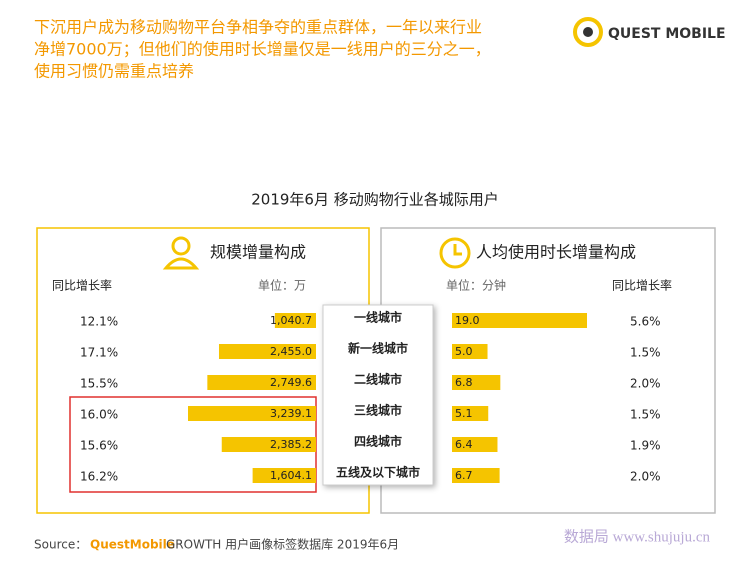 The image size is (750, 563). What do you see at coordinates (291, 475) in the screenshot?
I see `value-label: 1,604.1` at bounding box center [291, 475].